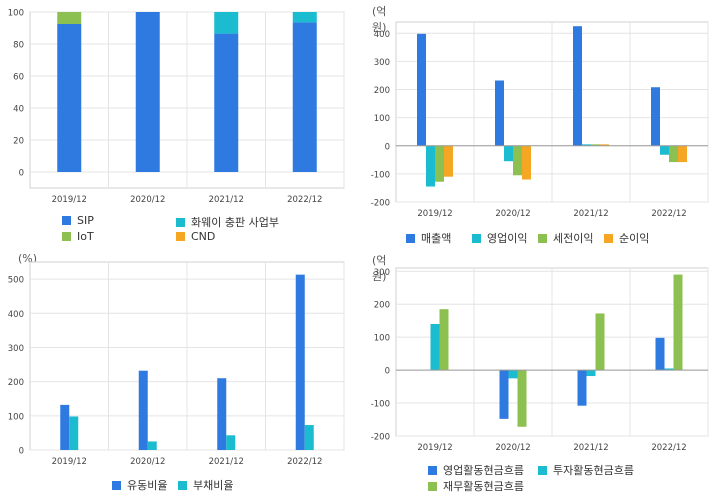  Describe the element at coordinates (147, 485) in the screenshot. I see `legend-label: 유동비율` at that location.